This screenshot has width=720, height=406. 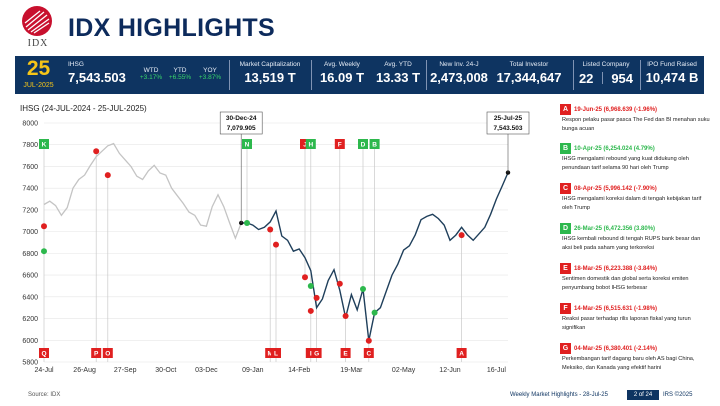 I want to click on idx-logo: IDX, so click(x=37, y=29).